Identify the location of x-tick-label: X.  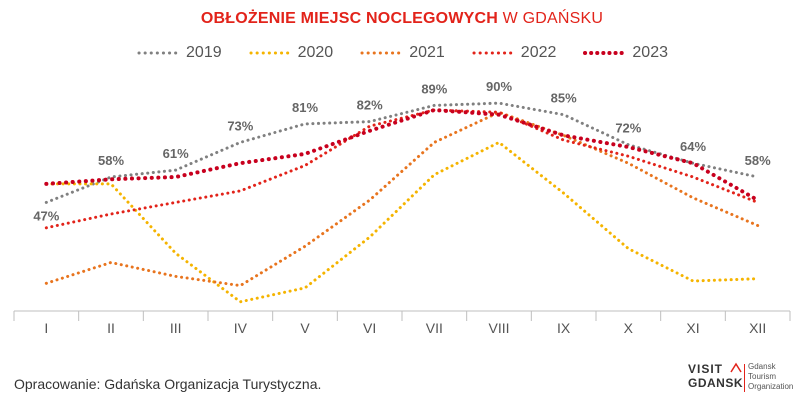
(629, 328).